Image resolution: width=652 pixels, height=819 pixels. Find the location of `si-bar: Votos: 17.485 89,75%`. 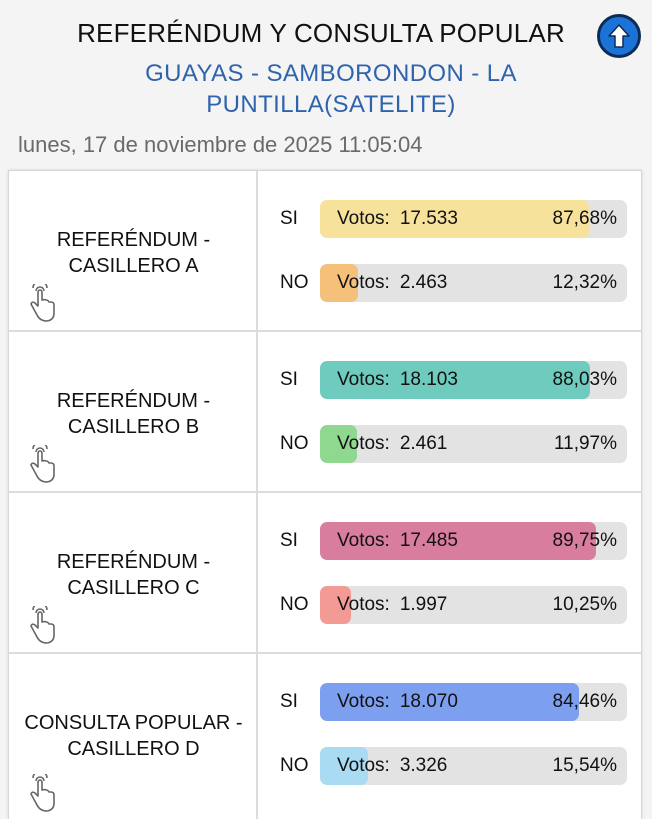

si-bar: Votos: 17.485 89,75% is located at coordinates (473, 541).